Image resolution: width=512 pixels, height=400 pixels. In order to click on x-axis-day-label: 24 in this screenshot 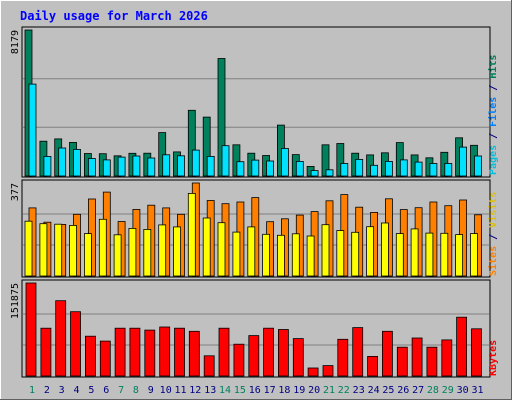, I will do `click(374, 390)`.